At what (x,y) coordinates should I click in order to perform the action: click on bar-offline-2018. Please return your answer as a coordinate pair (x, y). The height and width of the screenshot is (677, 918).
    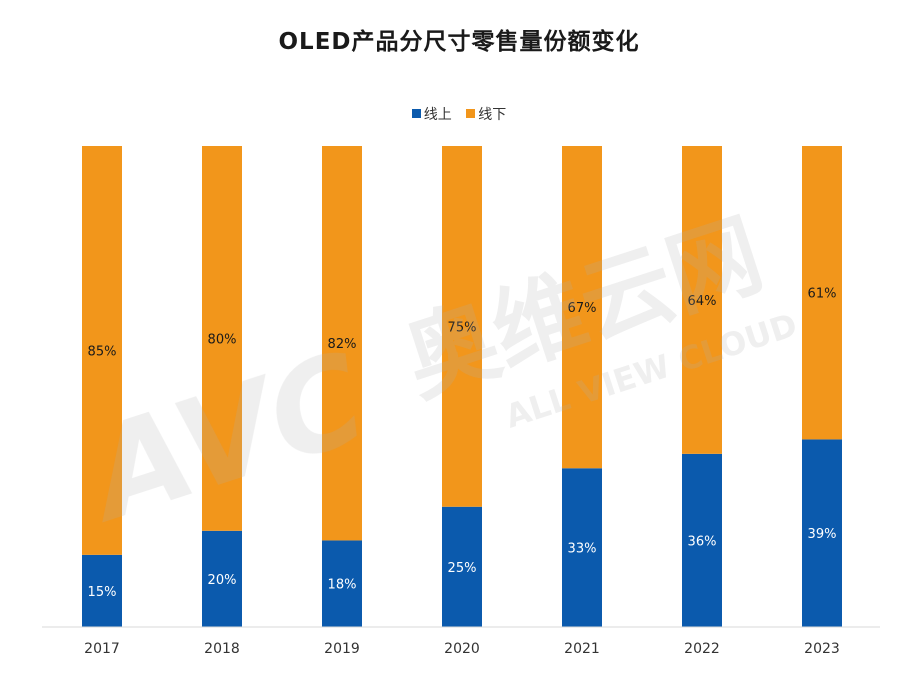
    Looking at the image, I should click on (222, 338).